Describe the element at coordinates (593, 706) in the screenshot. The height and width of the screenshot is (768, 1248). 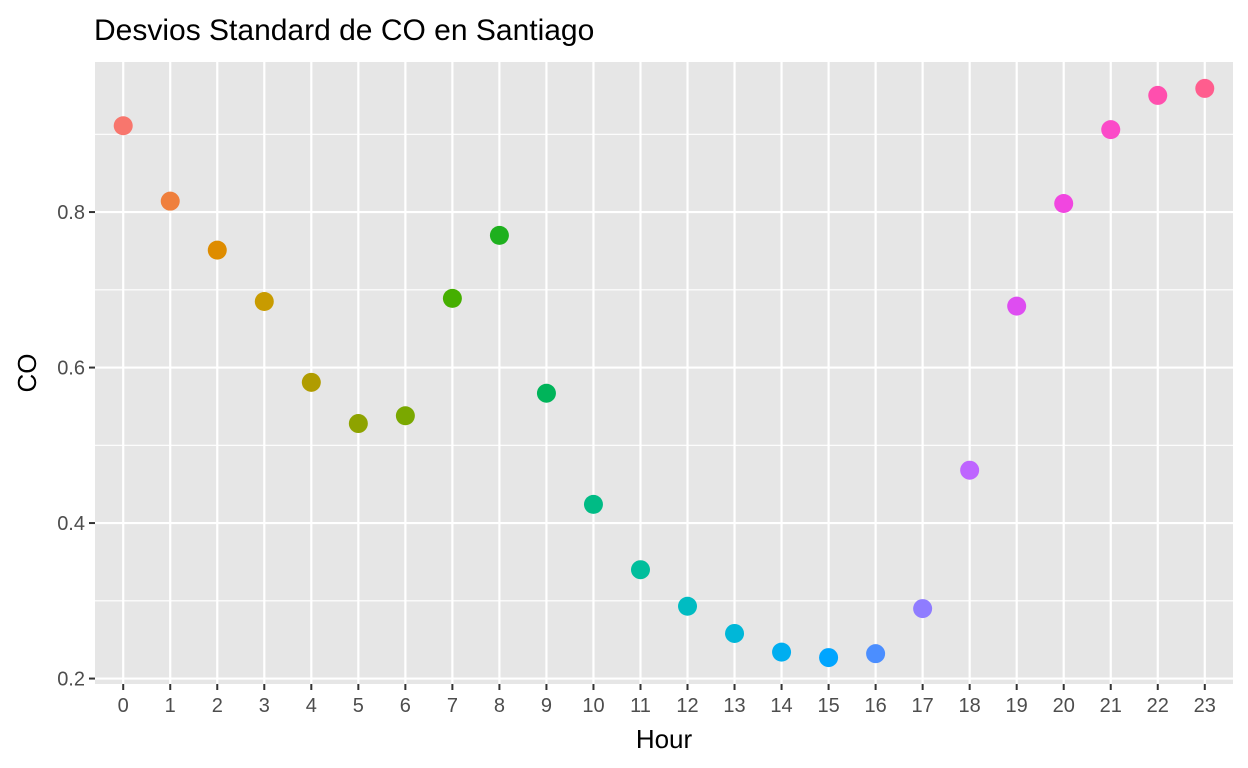
I see `x-tick-label: 10` at that location.